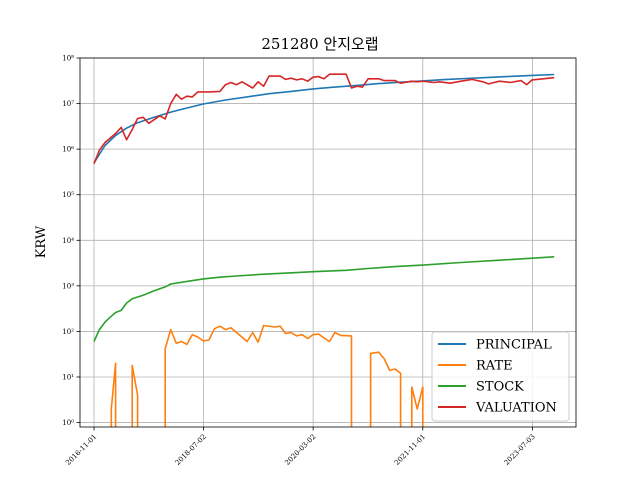 This screenshot has width=640, height=480. I want to click on y-tick-label: 10⁵, so click(68, 195).